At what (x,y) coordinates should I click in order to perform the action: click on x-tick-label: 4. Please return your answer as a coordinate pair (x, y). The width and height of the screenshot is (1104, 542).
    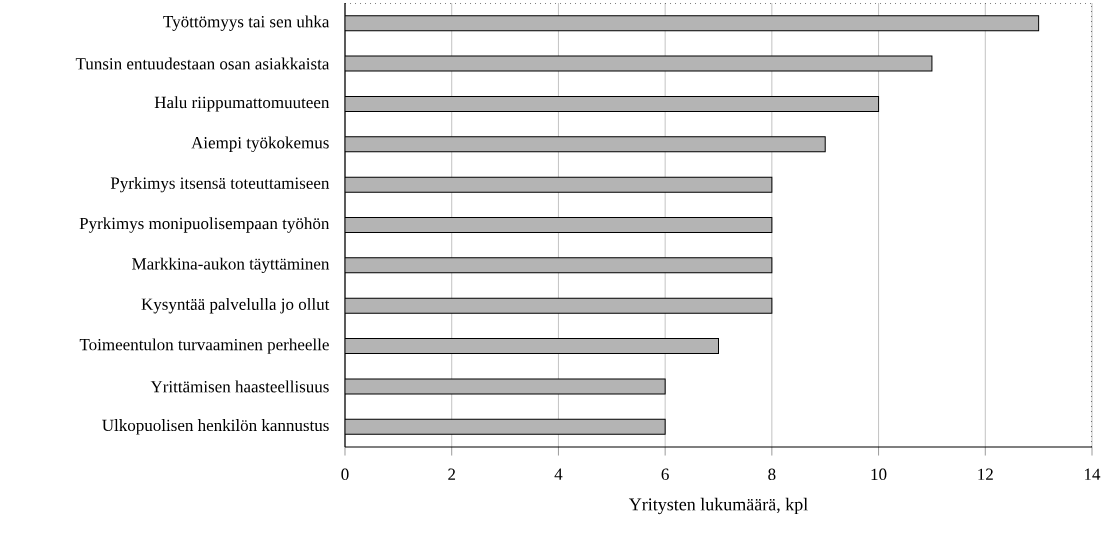
    Looking at the image, I should click on (558, 474).